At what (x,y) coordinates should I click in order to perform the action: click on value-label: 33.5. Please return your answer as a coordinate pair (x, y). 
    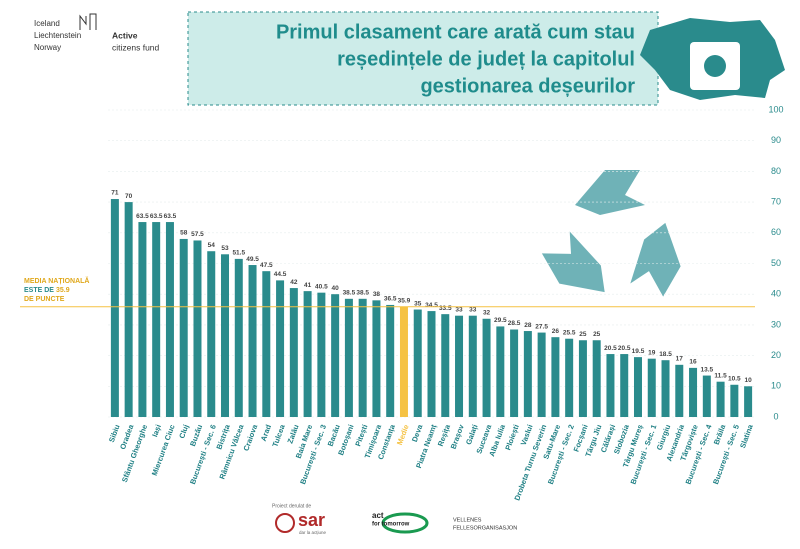
    Looking at the image, I should click on (445, 308).